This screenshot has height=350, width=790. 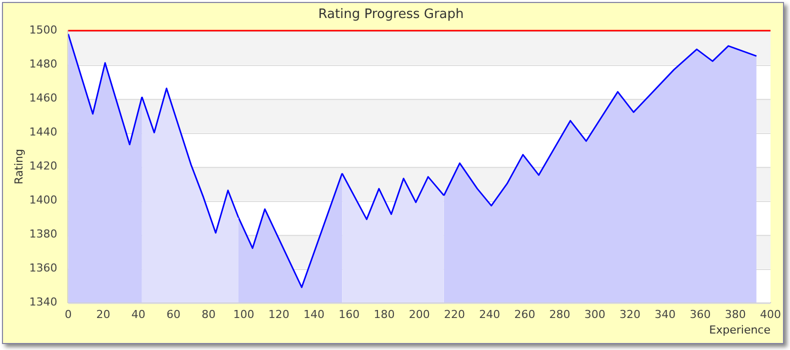 I want to click on x-tick-label: 340, so click(x=665, y=315).